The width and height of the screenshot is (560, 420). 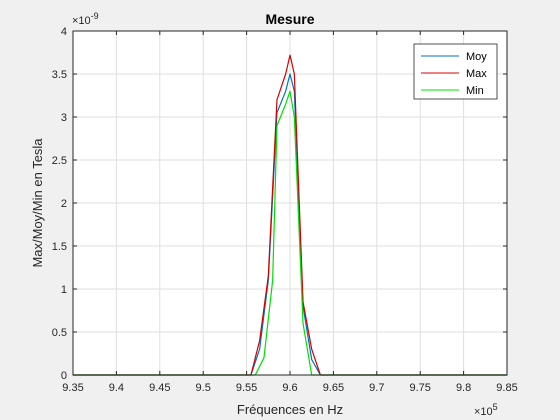 What do you see at coordinates (476, 57) in the screenshot?
I see `legend-label-moy: Moy` at bounding box center [476, 57].